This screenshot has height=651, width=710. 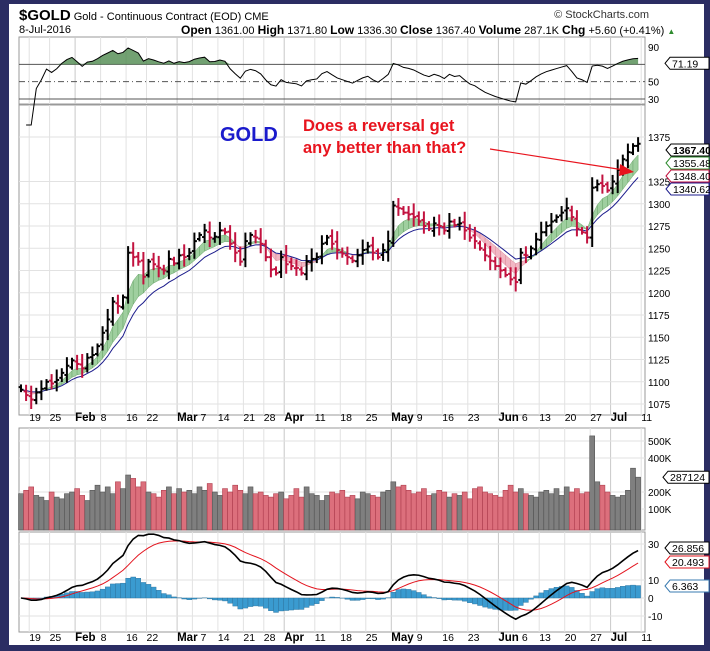 What do you see at coordinates (329, 577) in the screenshot?
I see `macd-line` at bounding box center [329, 577].